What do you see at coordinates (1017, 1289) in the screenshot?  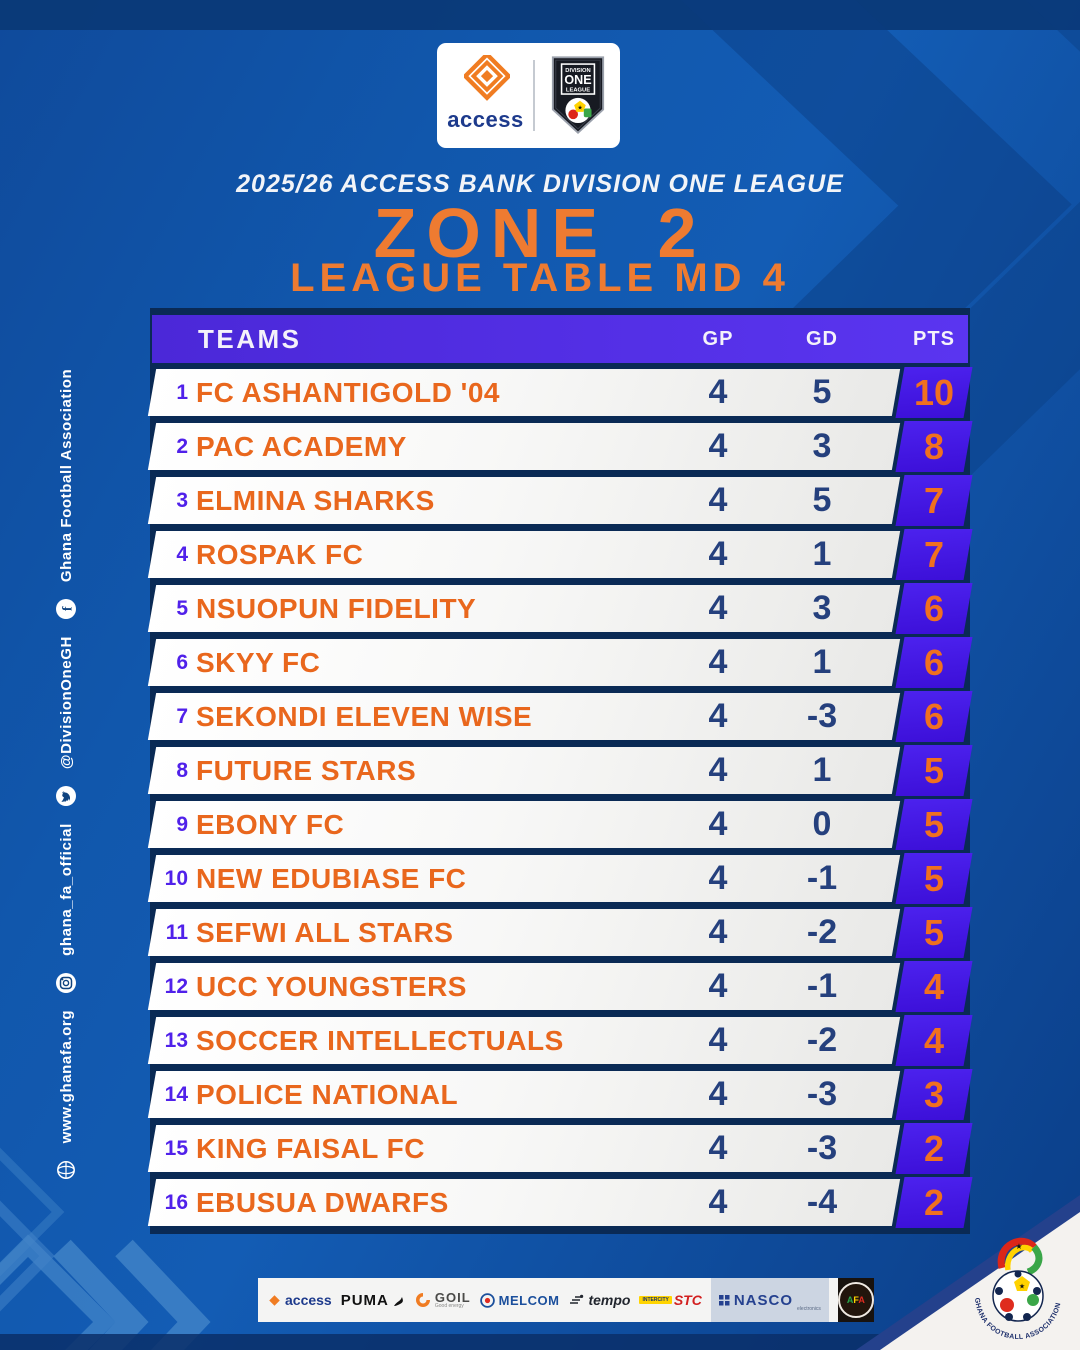 I see `ghana-fa-logo: ★ ★ GHANA FOOTBALL ASSOCIATION` at bounding box center [1017, 1289].